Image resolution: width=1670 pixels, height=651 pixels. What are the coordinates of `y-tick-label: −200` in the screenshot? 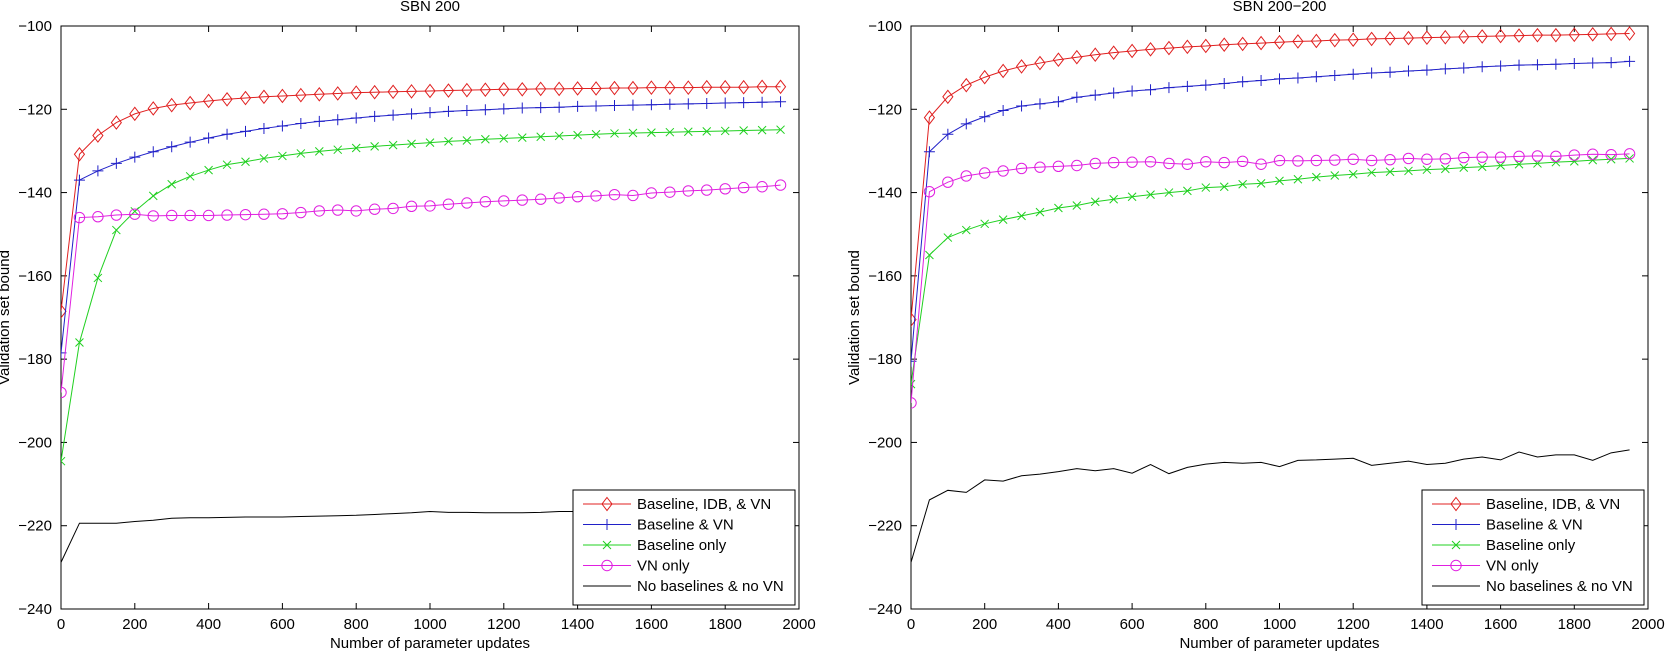 It's located at (35, 442).